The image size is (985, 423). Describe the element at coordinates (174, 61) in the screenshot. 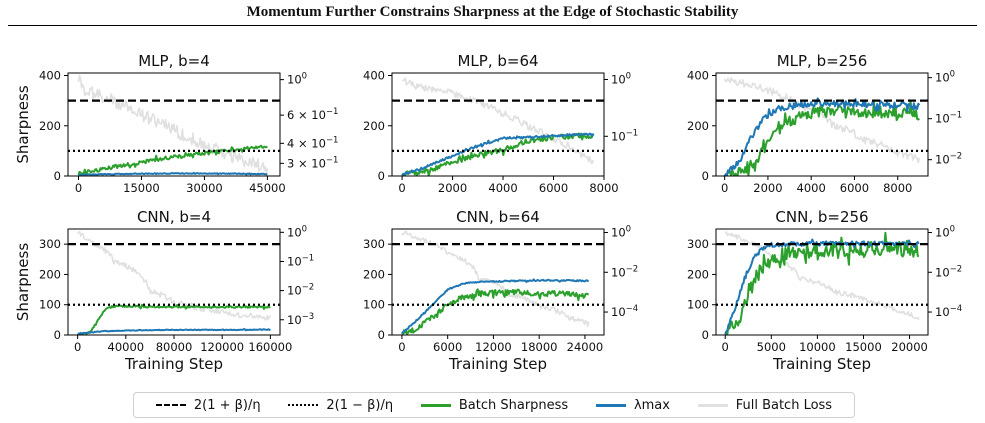

I see `subplot-title: MLP, b=4` at that location.